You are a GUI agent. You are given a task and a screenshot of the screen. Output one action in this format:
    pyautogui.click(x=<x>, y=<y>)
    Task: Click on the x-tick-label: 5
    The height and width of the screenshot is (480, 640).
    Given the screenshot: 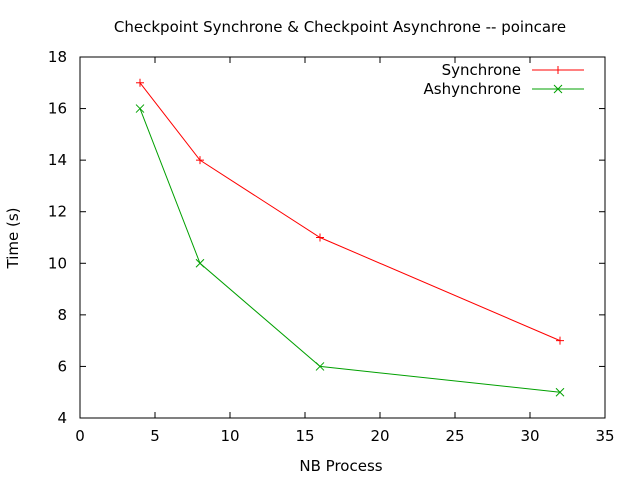 What is the action you would take?
    pyautogui.click(x=155, y=436)
    